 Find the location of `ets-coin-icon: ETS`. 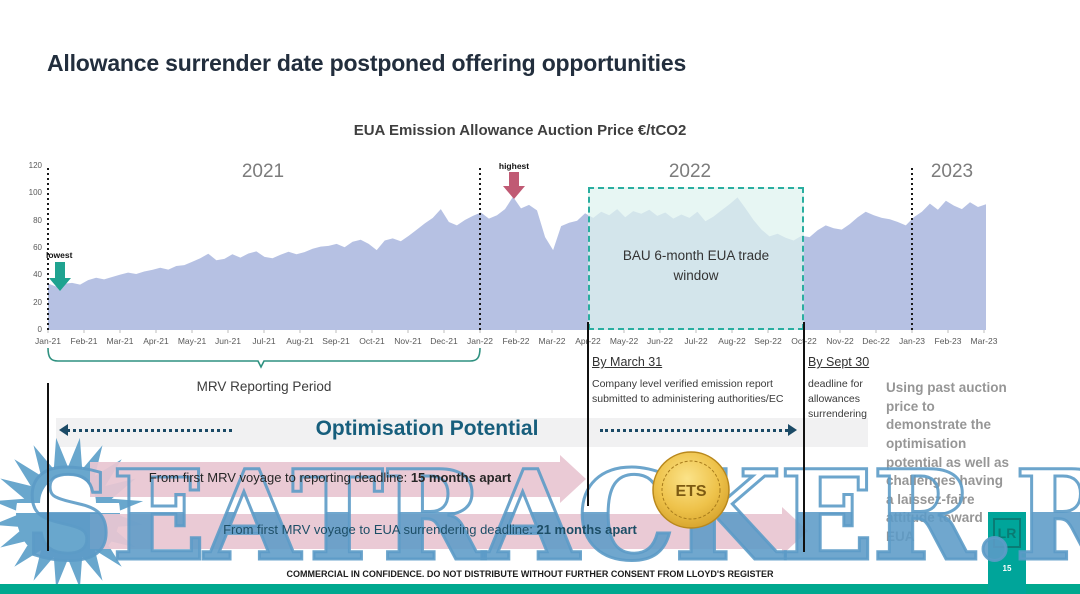

ets-coin-icon: ETS is located at coordinates (691, 490).